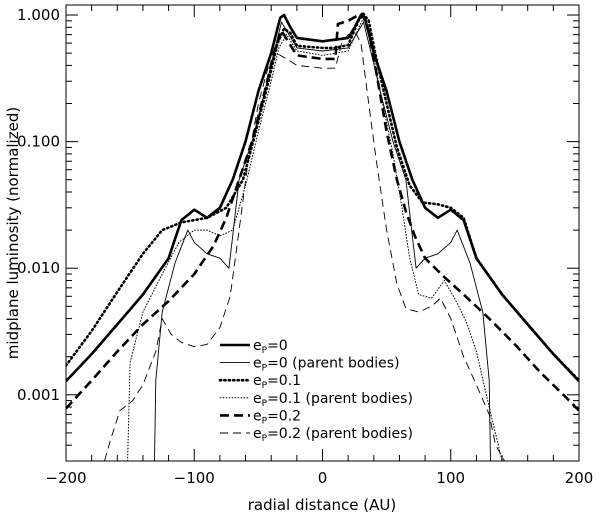 Image resolution: width=600 pixels, height=517 pixels. Describe the element at coordinates (270, 347) in the screenshot. I see `legend-entry-label: eP=0` at that location.